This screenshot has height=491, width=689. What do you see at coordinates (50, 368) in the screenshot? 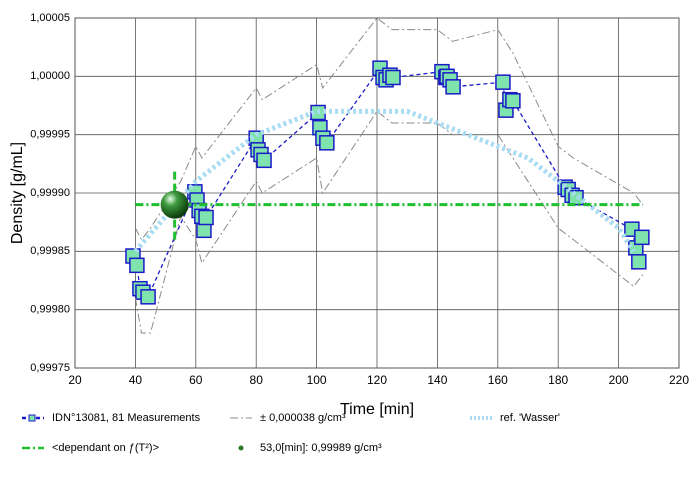
I see `y-tick-label: 0,99975` at bounding box center [50, 368].